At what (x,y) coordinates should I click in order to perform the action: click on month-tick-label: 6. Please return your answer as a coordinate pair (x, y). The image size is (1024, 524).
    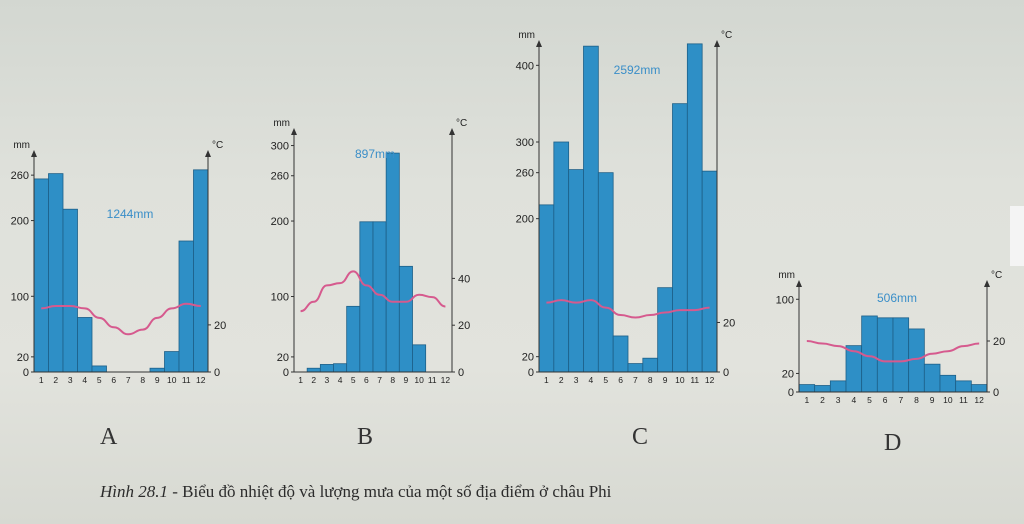
    Looking at the image, I should click on (620, 380).